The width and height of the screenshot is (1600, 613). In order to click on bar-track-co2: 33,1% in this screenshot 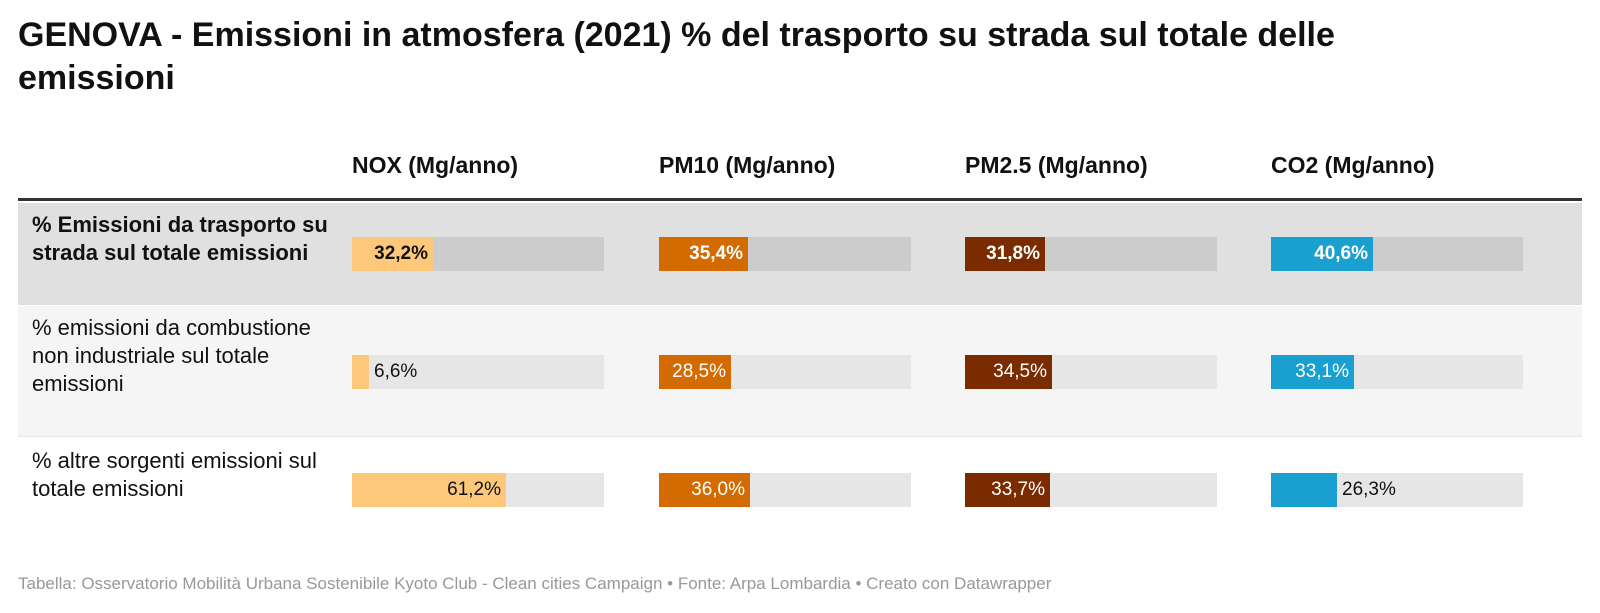, I will do `click(1397, 372)`.